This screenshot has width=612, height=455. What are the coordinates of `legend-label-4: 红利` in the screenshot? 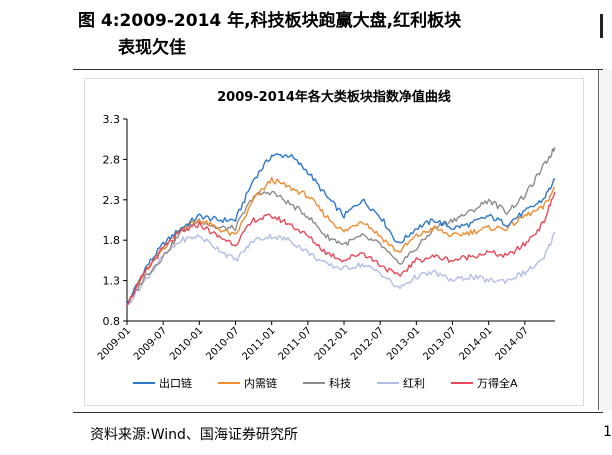 It's located at (414, 383).